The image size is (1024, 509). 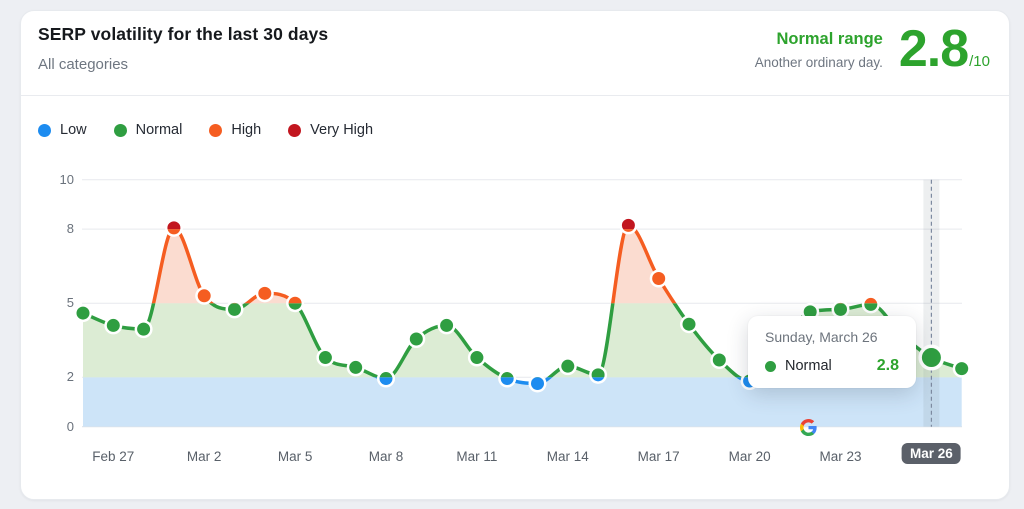 What do you see at coordinates (770, 366) in the screenshot?
I see `tooltip-level-dot-icon` at bounding box center [770, 366].